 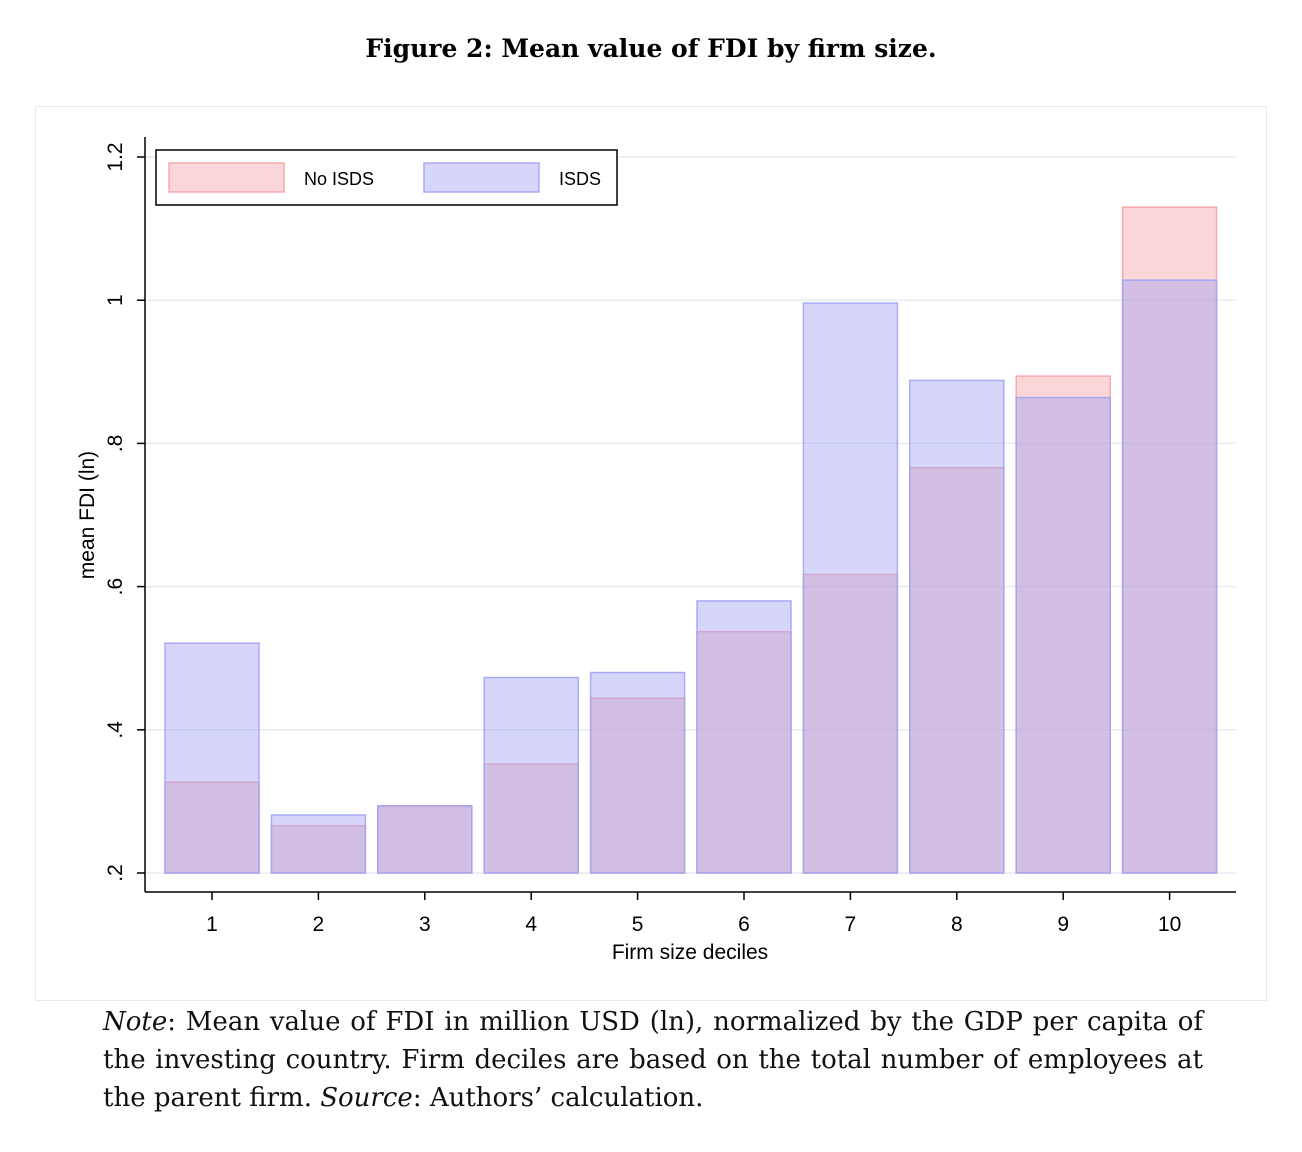 What do you see at coordinates (690, 952) in the screenshot?
I see `x-axis-label: Firm size deciles` at bounding box center [690, 952].